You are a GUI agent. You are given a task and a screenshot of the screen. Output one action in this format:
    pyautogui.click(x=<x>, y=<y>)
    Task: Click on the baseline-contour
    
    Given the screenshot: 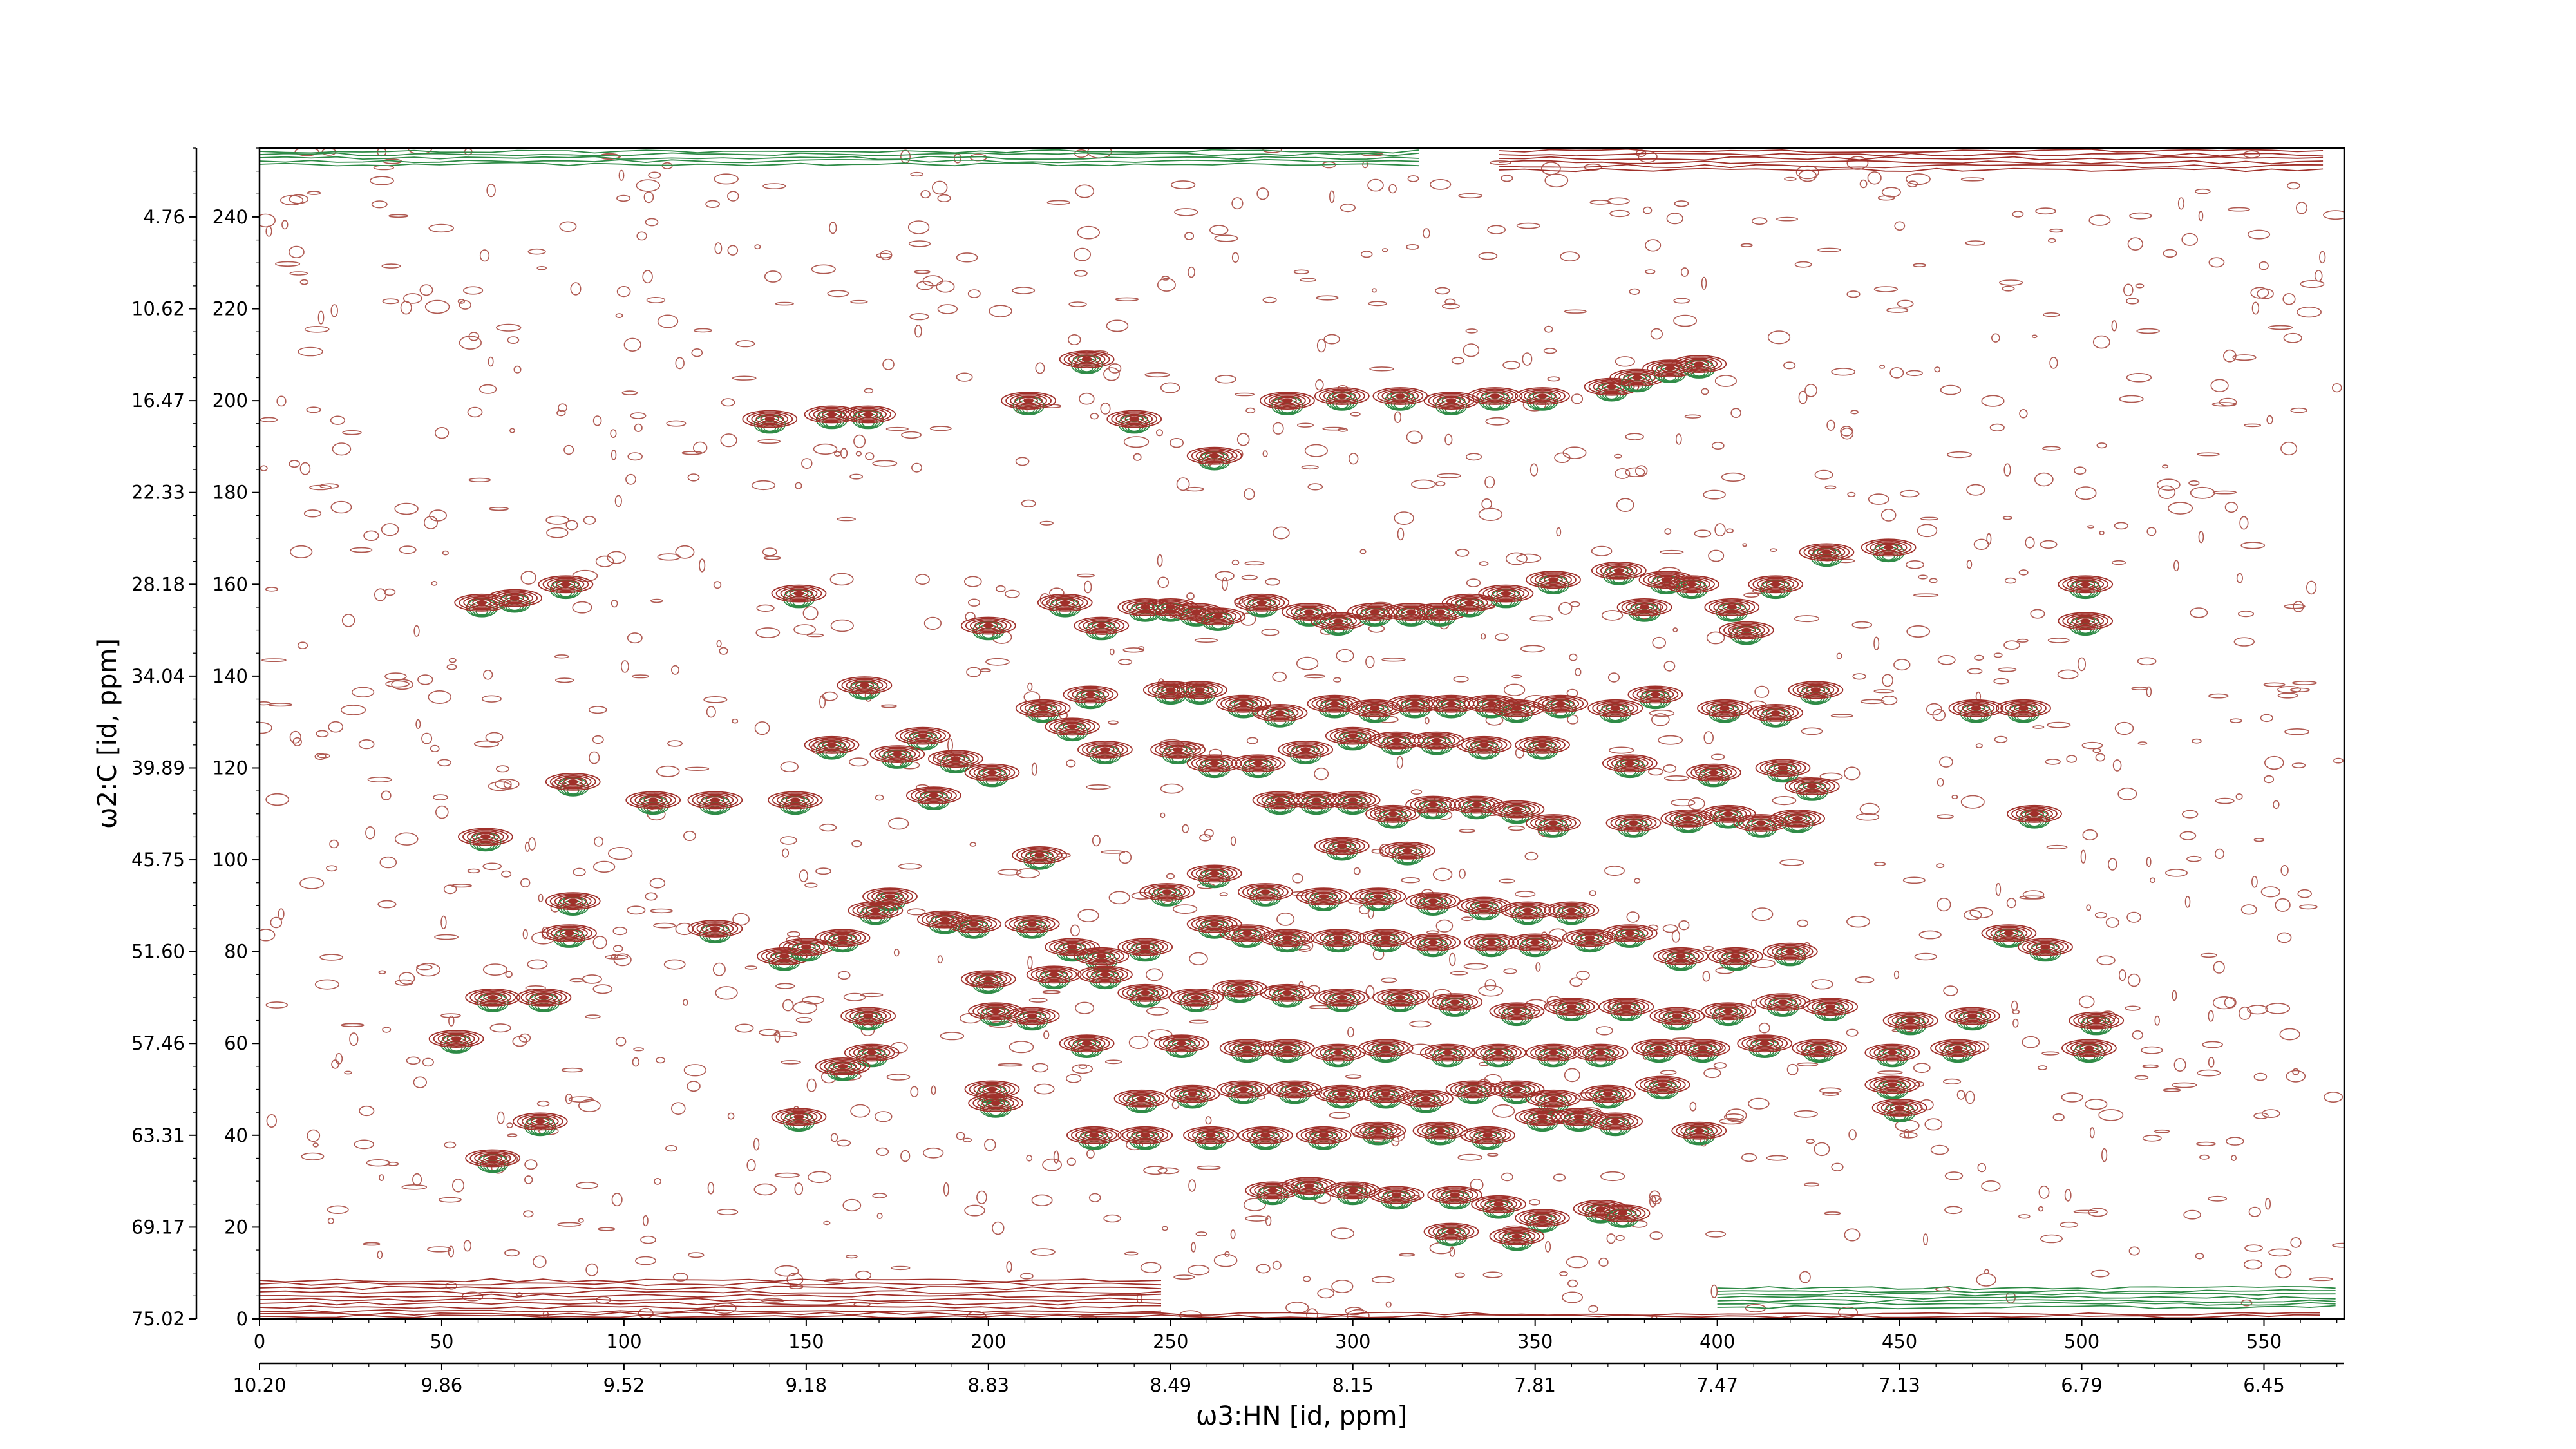 What is the action you would take?
    pyautogui.click(x=2026, y=1291)
    